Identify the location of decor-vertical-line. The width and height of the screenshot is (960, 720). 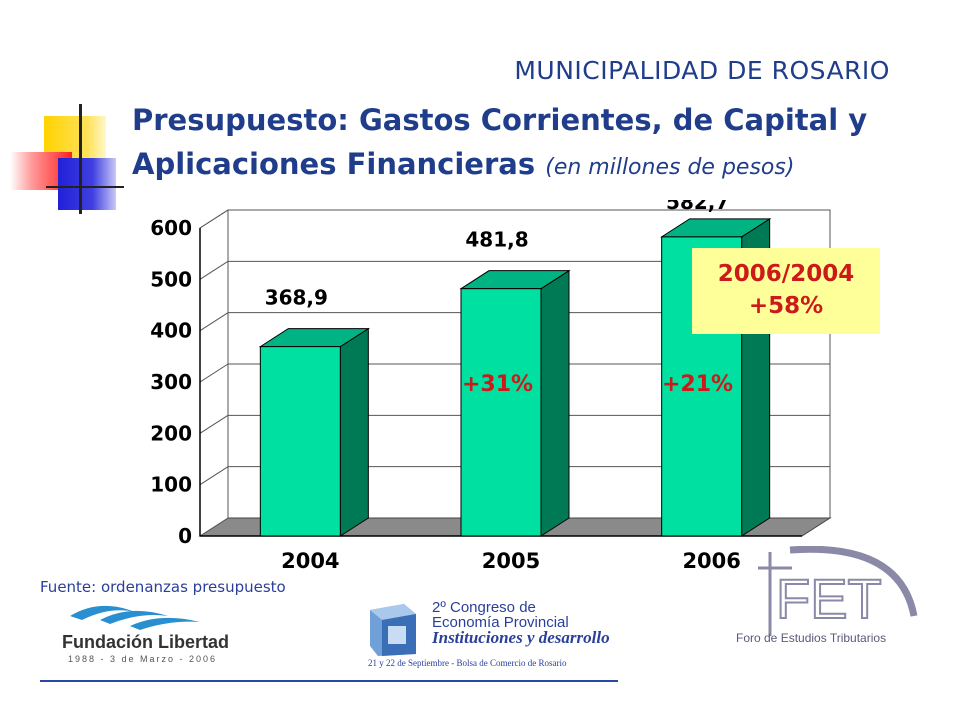
(80, 159).